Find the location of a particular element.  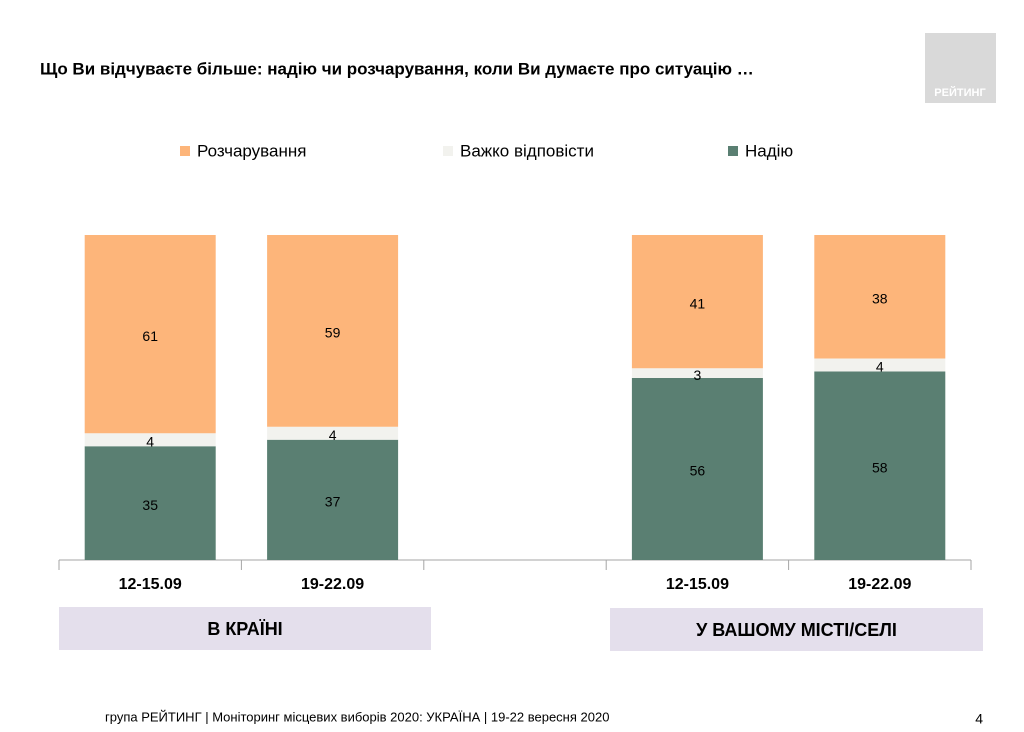

legend-label: Розчарування is located at coordinates (251, 150).